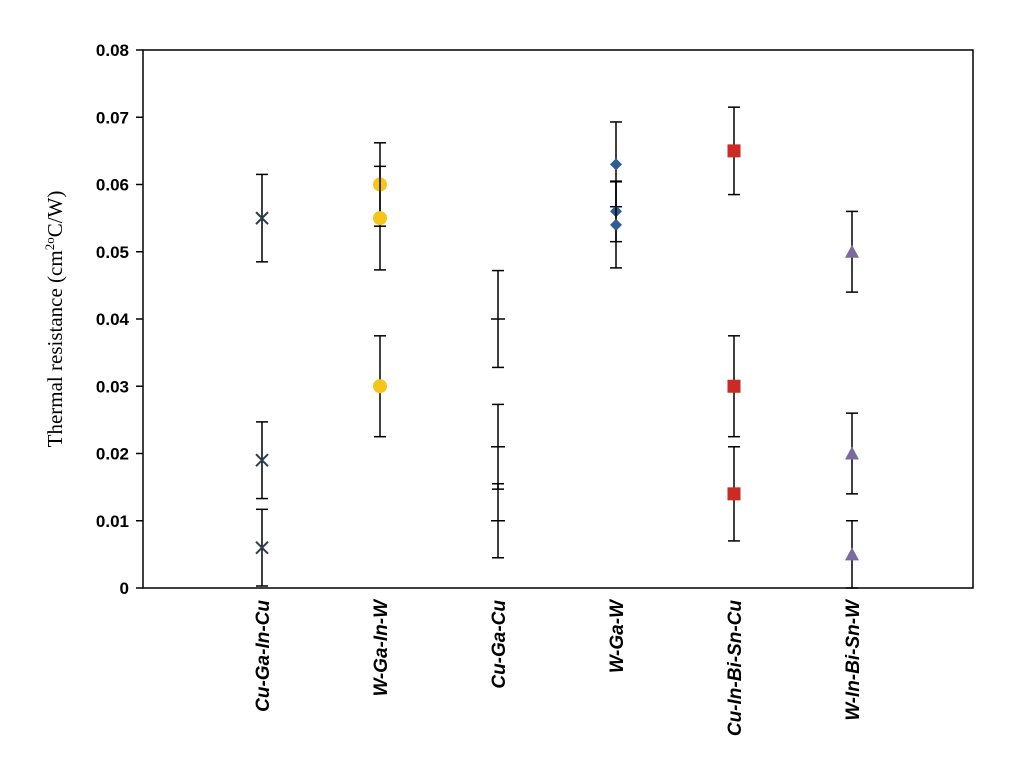  I want to click on y-tick-label: 0.06, so click(112, 185).